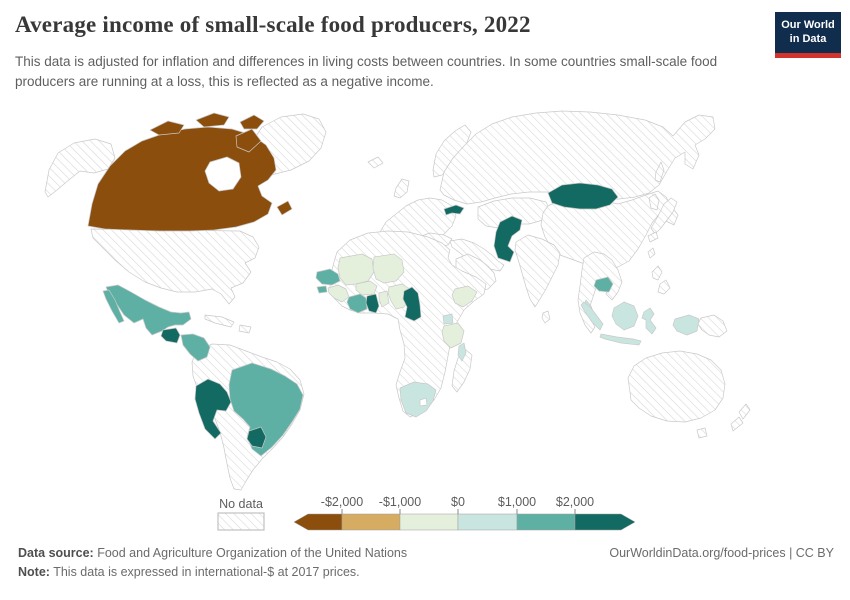  I want to click on landmass-japan-south-no-data, so click(653, 237).